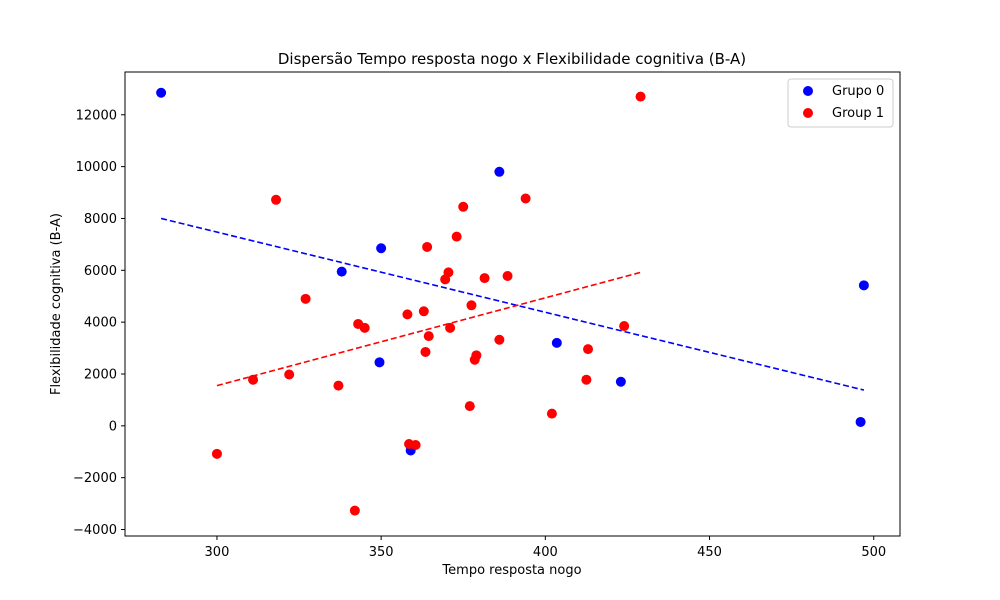 The width and height of the screenshot is (1000, 600). I want to click on x-tick-label: 300, so click(217, 552).